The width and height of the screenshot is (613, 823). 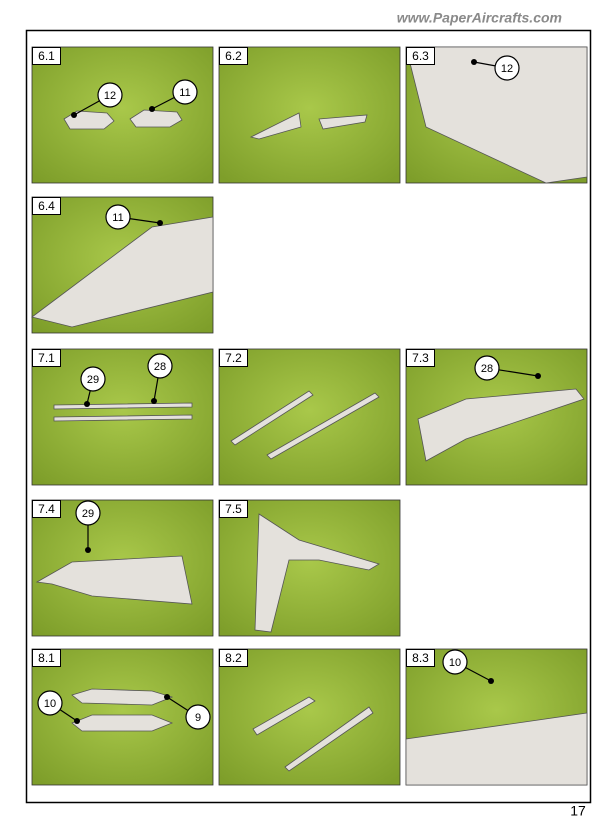 I want to click on step-panel: 7.1 29 28, so click(x=122, y=417).